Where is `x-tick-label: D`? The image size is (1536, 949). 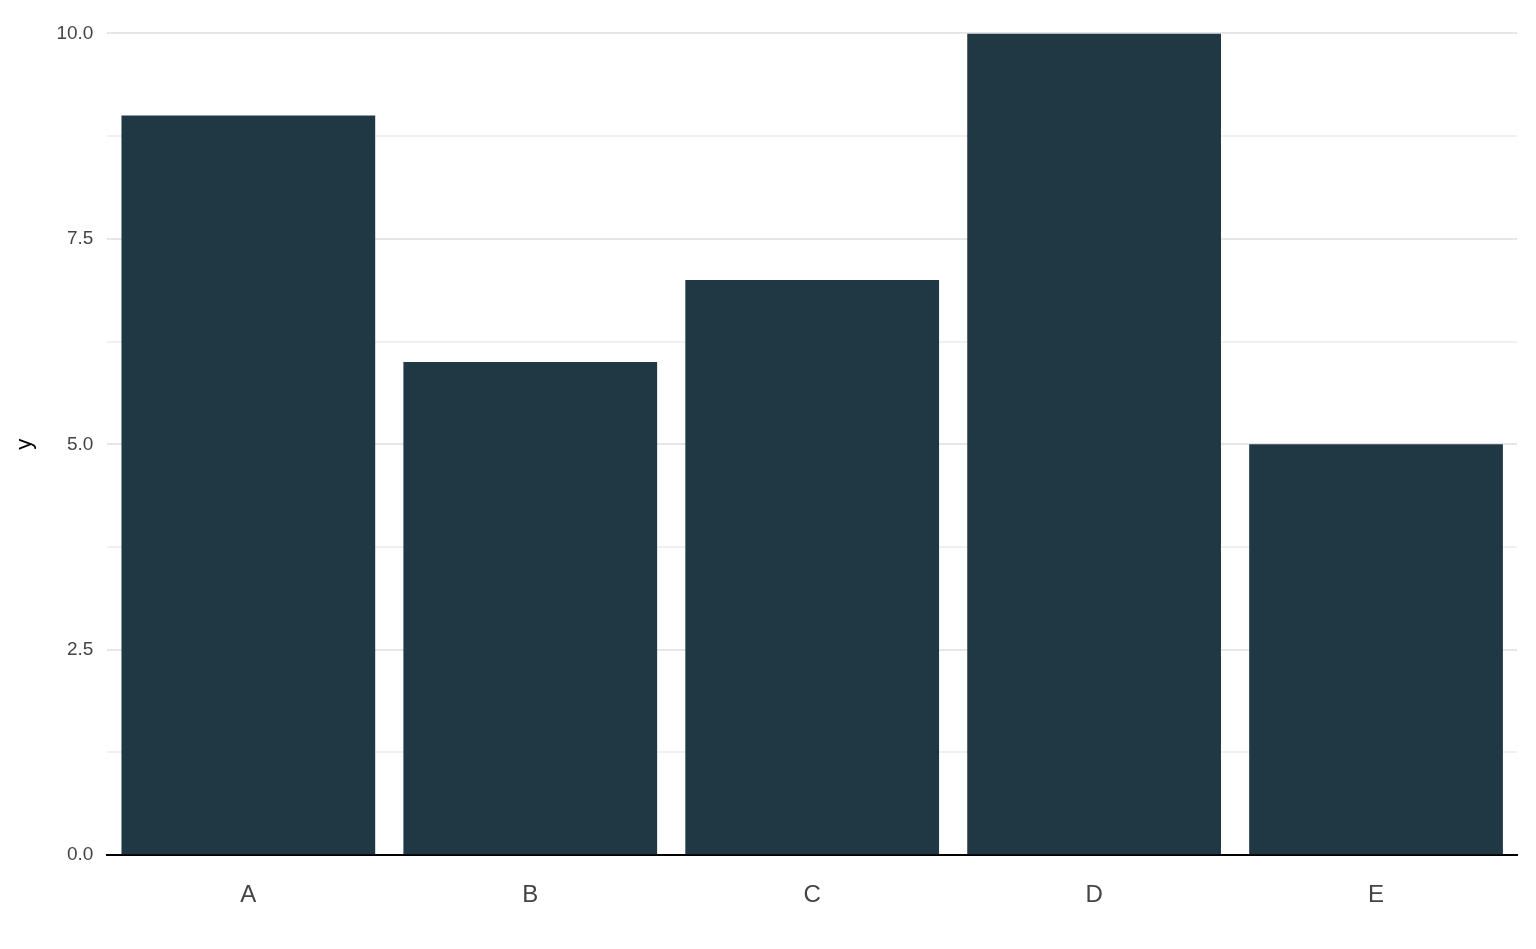
x-tick-label: D is located at coordinates (1094, 894).